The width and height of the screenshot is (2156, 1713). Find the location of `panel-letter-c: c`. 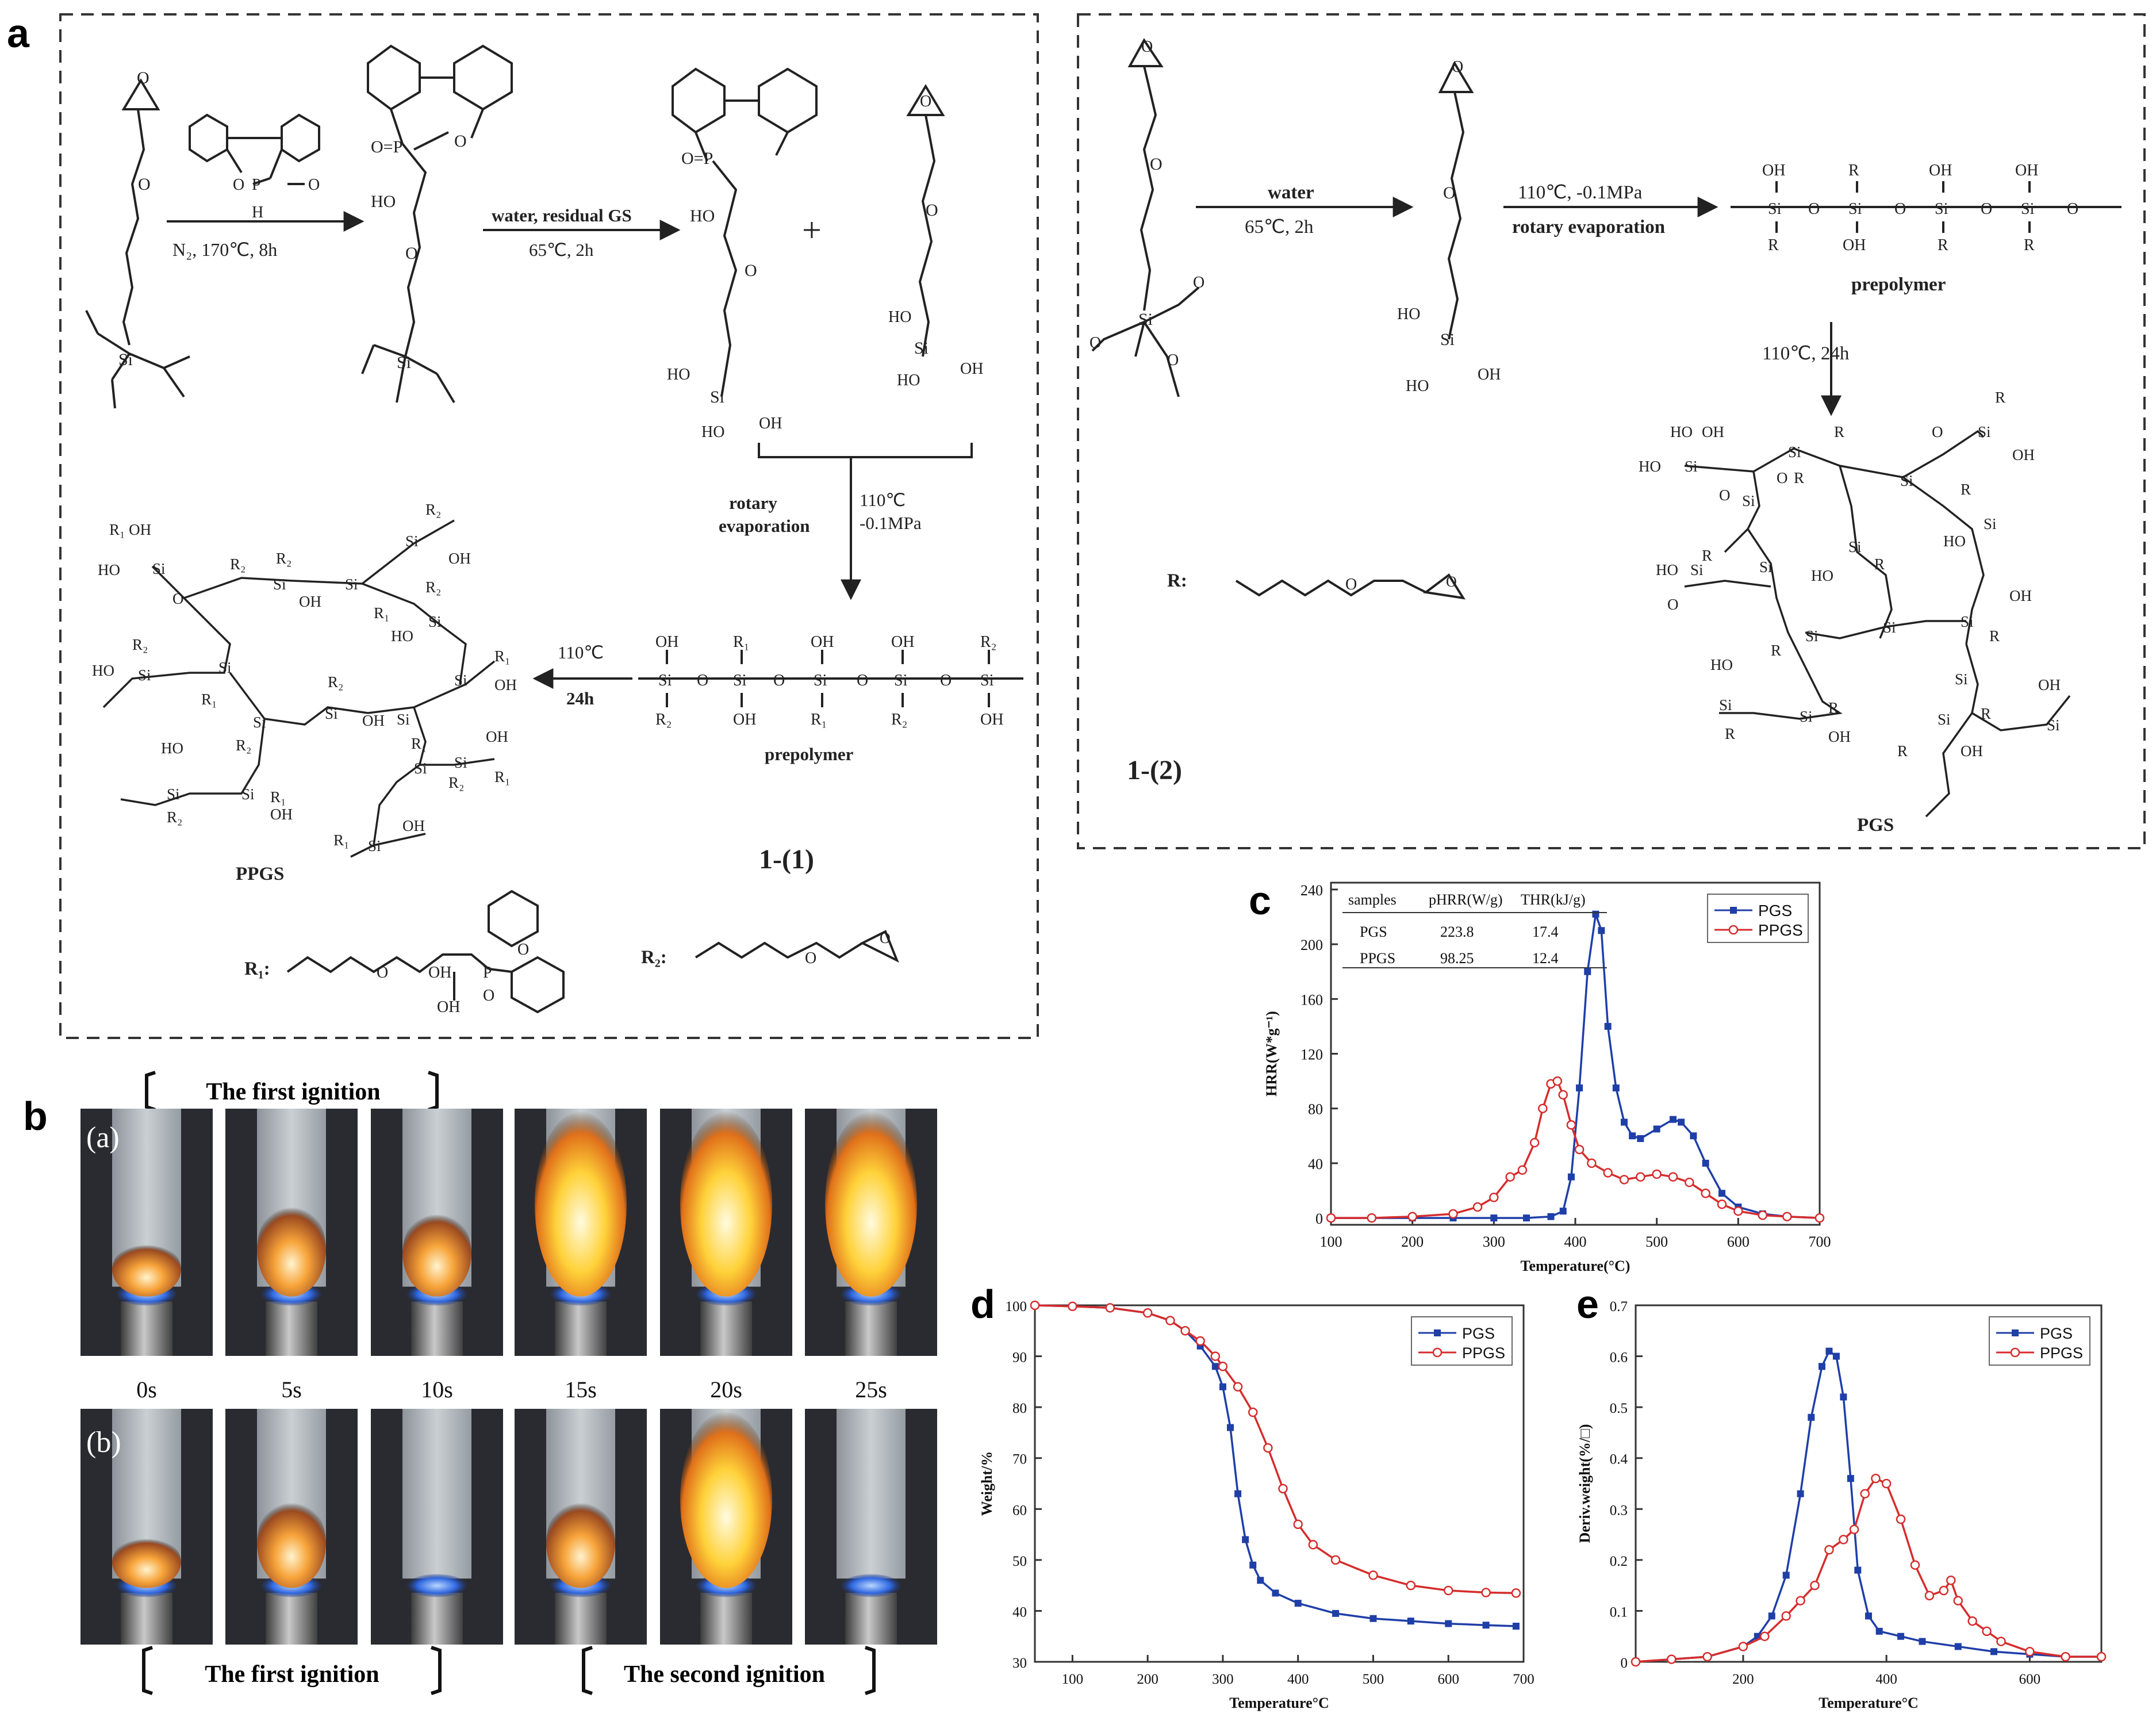

panel-letter-c: c is located at coordinates (1260, 900).